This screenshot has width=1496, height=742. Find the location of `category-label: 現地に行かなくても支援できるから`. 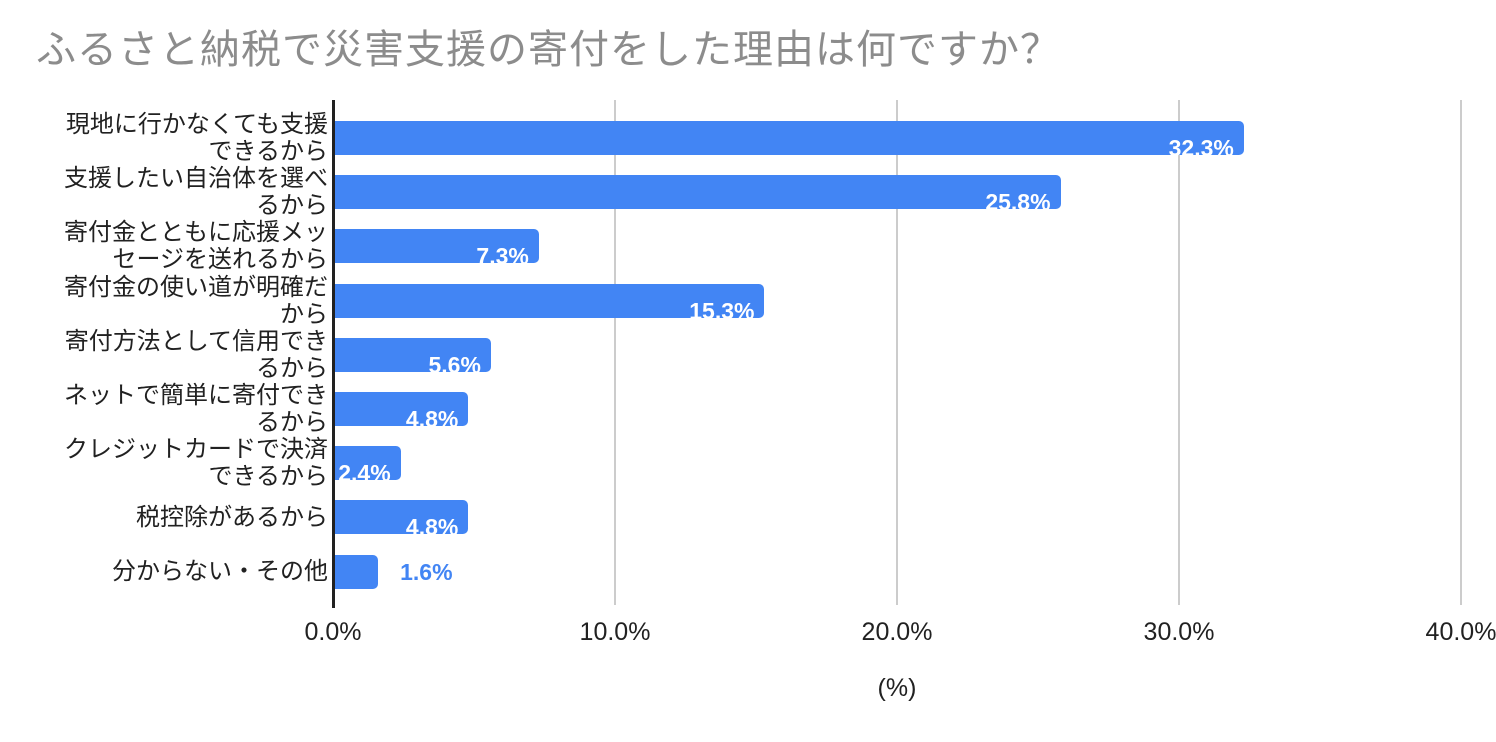

category-label: 現地に行かなくても支援できるから is located at coordinates (196, 138).